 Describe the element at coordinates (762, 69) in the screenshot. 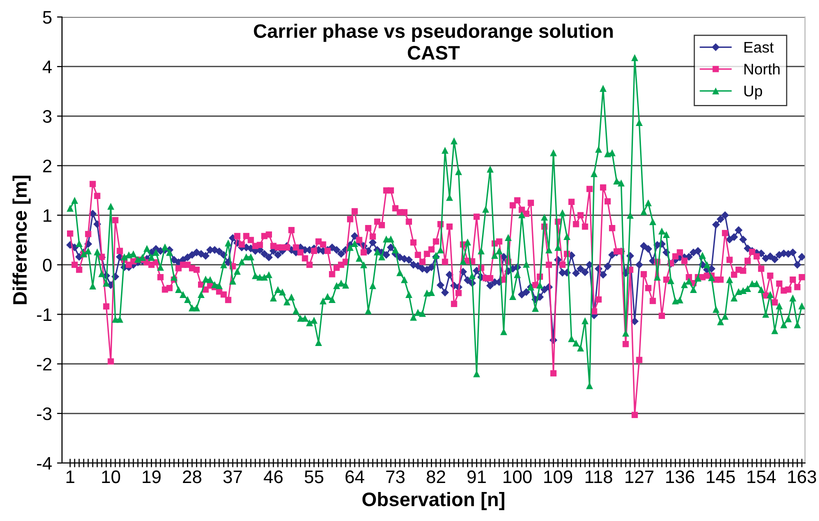

I see `legend-label: North` at that location.